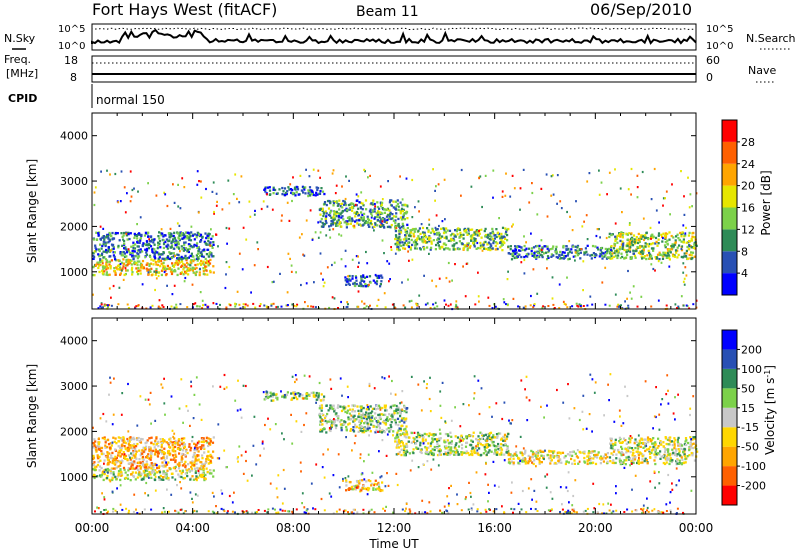 This screenshot has width=800, height=554. What do you see at coordinates (74, 136) in the screenshot?
I see `y-tick-label: 4000` at bounding box center [74, 136].